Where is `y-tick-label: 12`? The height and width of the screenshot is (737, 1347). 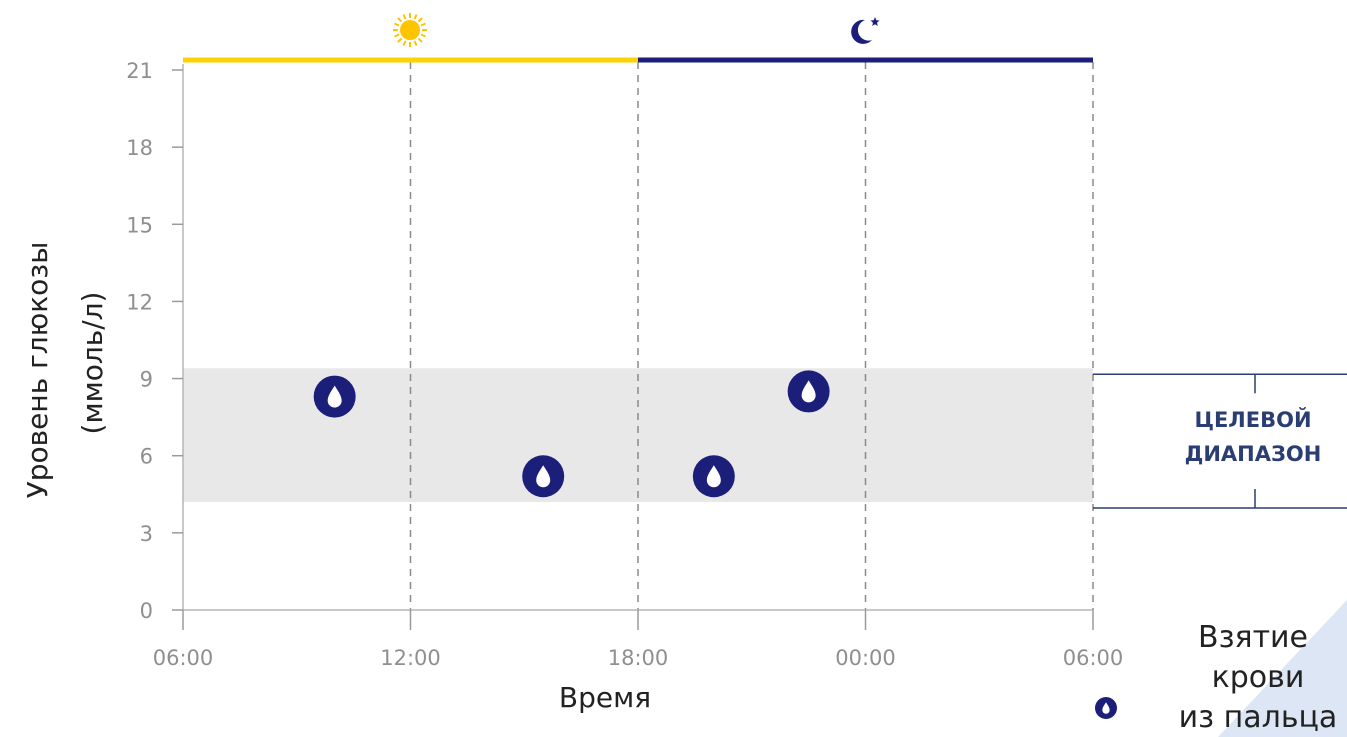
y-tick-label: 12 is located at coordinates (139, 302).